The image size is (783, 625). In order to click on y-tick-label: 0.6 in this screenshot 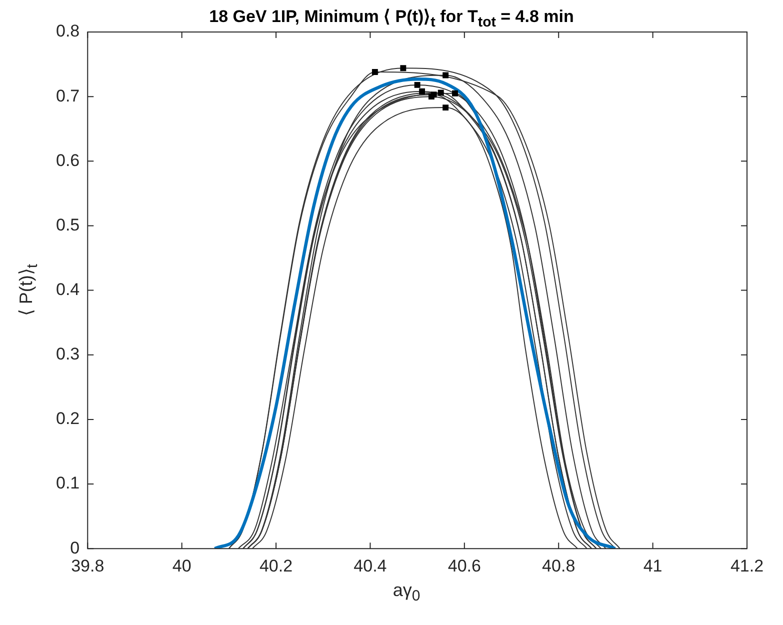, I will do `click(68, 160)`.